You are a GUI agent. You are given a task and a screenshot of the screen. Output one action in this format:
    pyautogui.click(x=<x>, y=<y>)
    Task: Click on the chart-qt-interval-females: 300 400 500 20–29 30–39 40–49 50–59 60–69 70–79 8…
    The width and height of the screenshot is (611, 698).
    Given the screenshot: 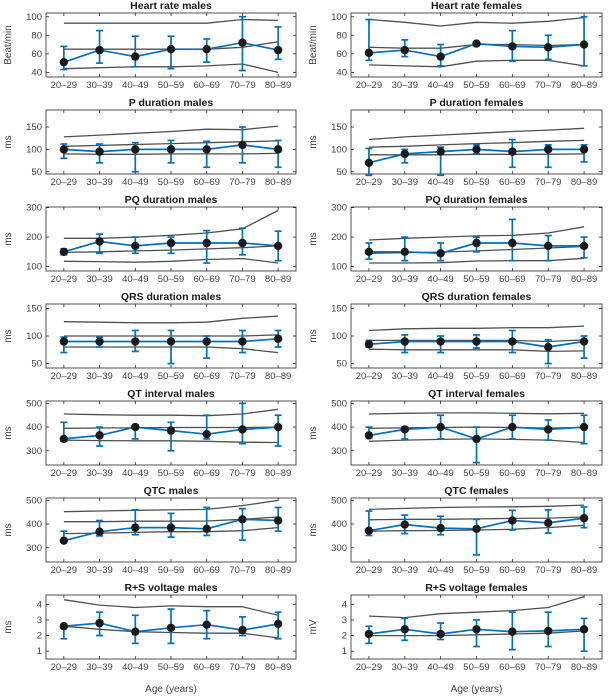 What is the action you would take?
    pyautogui.click(x=458, y=436)
    